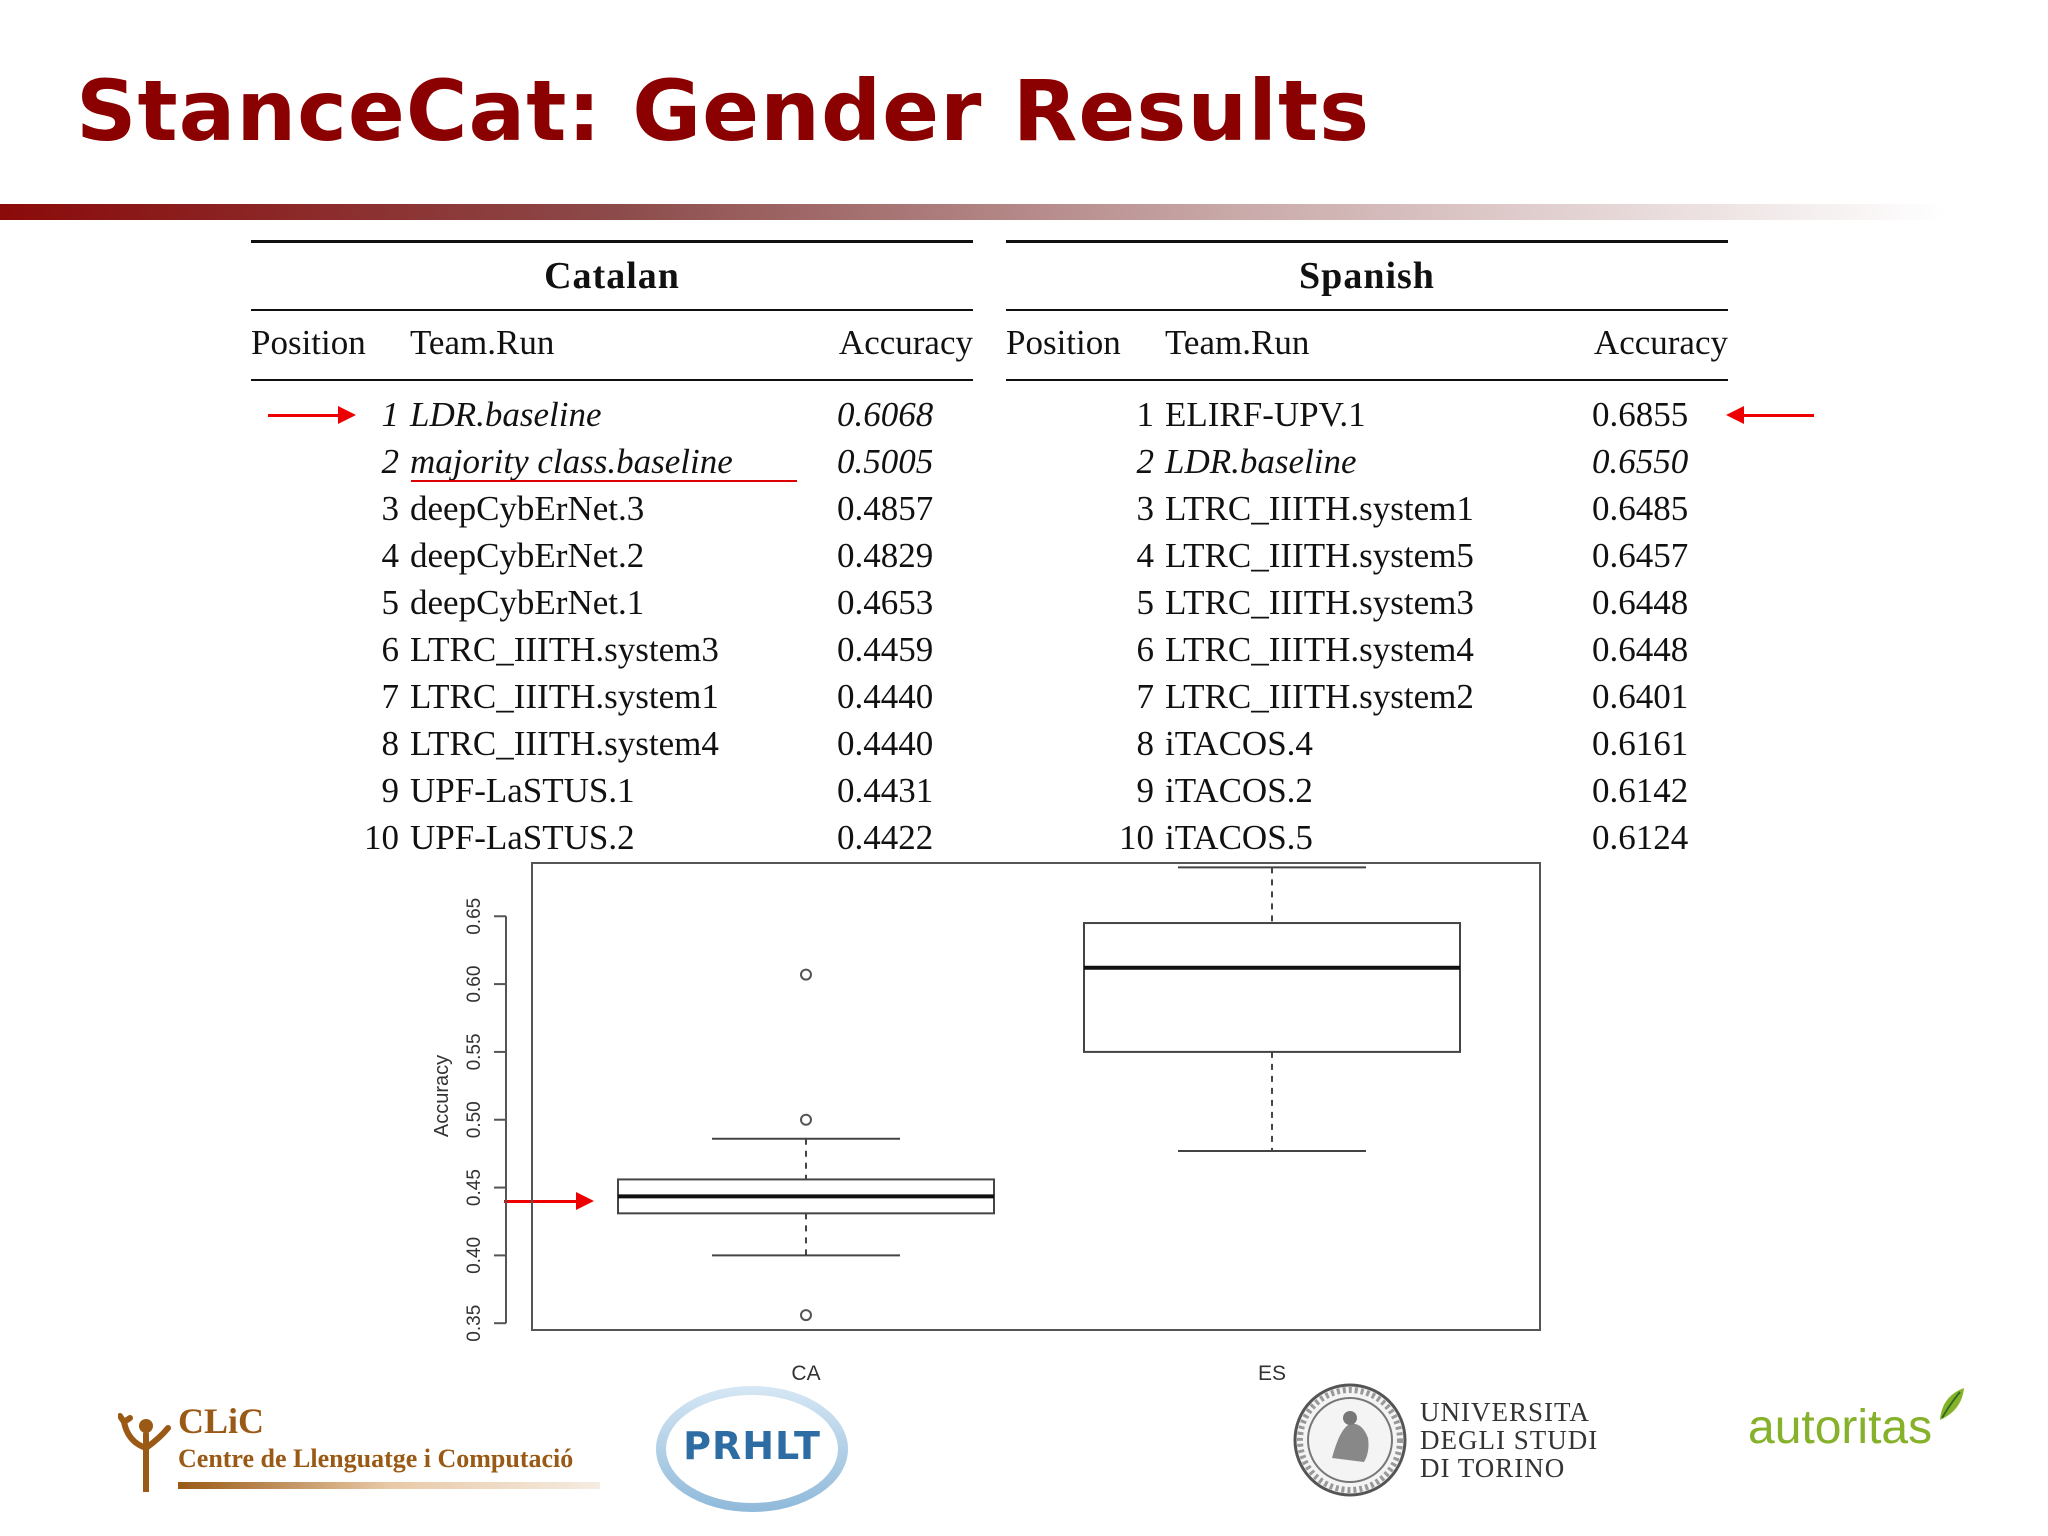 This screenshot has width=2048, height=1536. I want to click on table-row: 6 LTRC_IIITH.system3 0.4459, so click(612, 651).